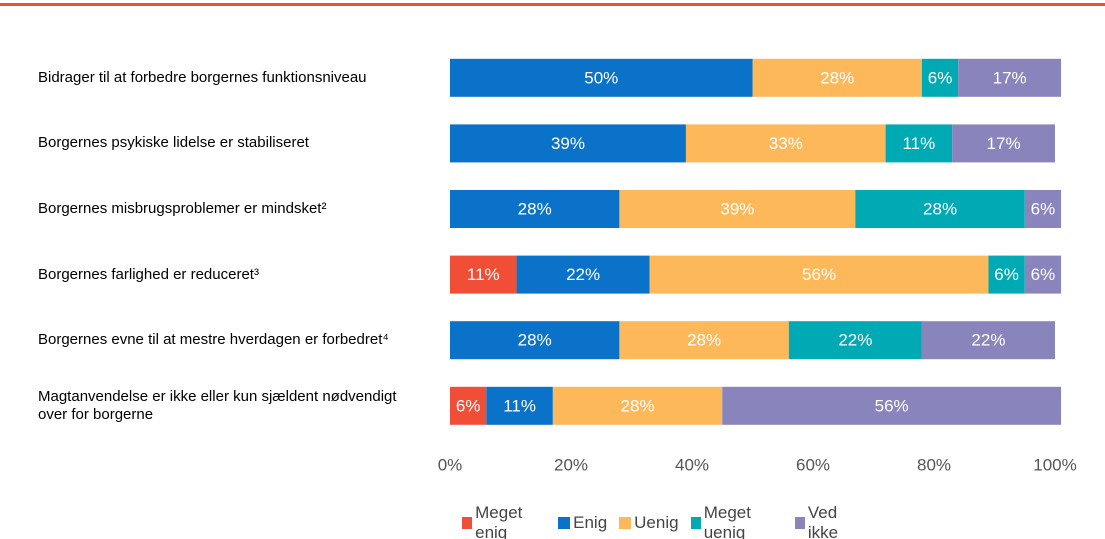 The height and width of the screenshot is (539, 1105). I want to click on legend-item: Meget uenig, so click(736, 521).